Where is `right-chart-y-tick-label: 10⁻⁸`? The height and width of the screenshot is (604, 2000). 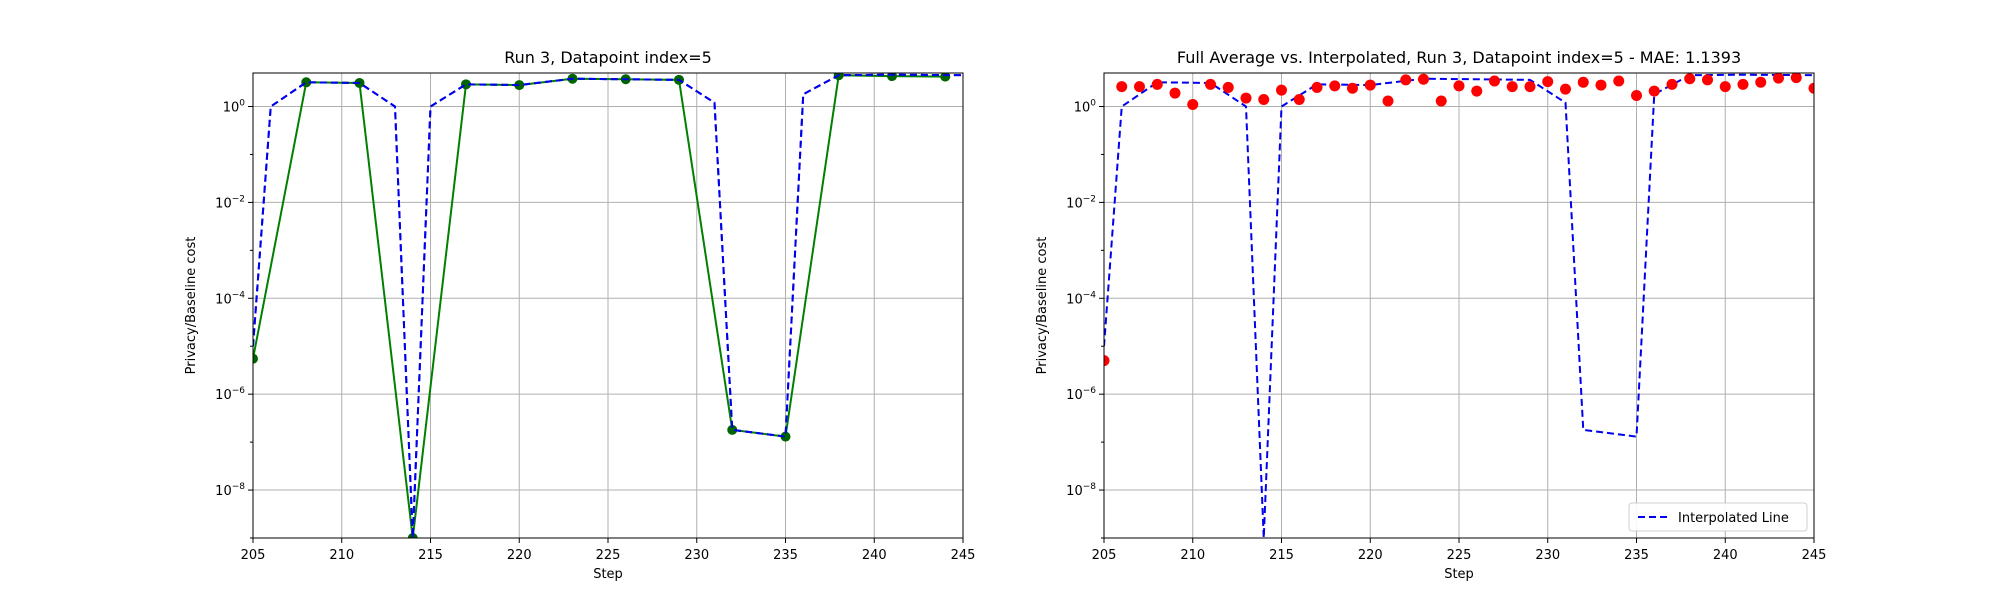 right-chart-y-tick-label: 10⁻⁸ is located at coordinates (1081, 490).